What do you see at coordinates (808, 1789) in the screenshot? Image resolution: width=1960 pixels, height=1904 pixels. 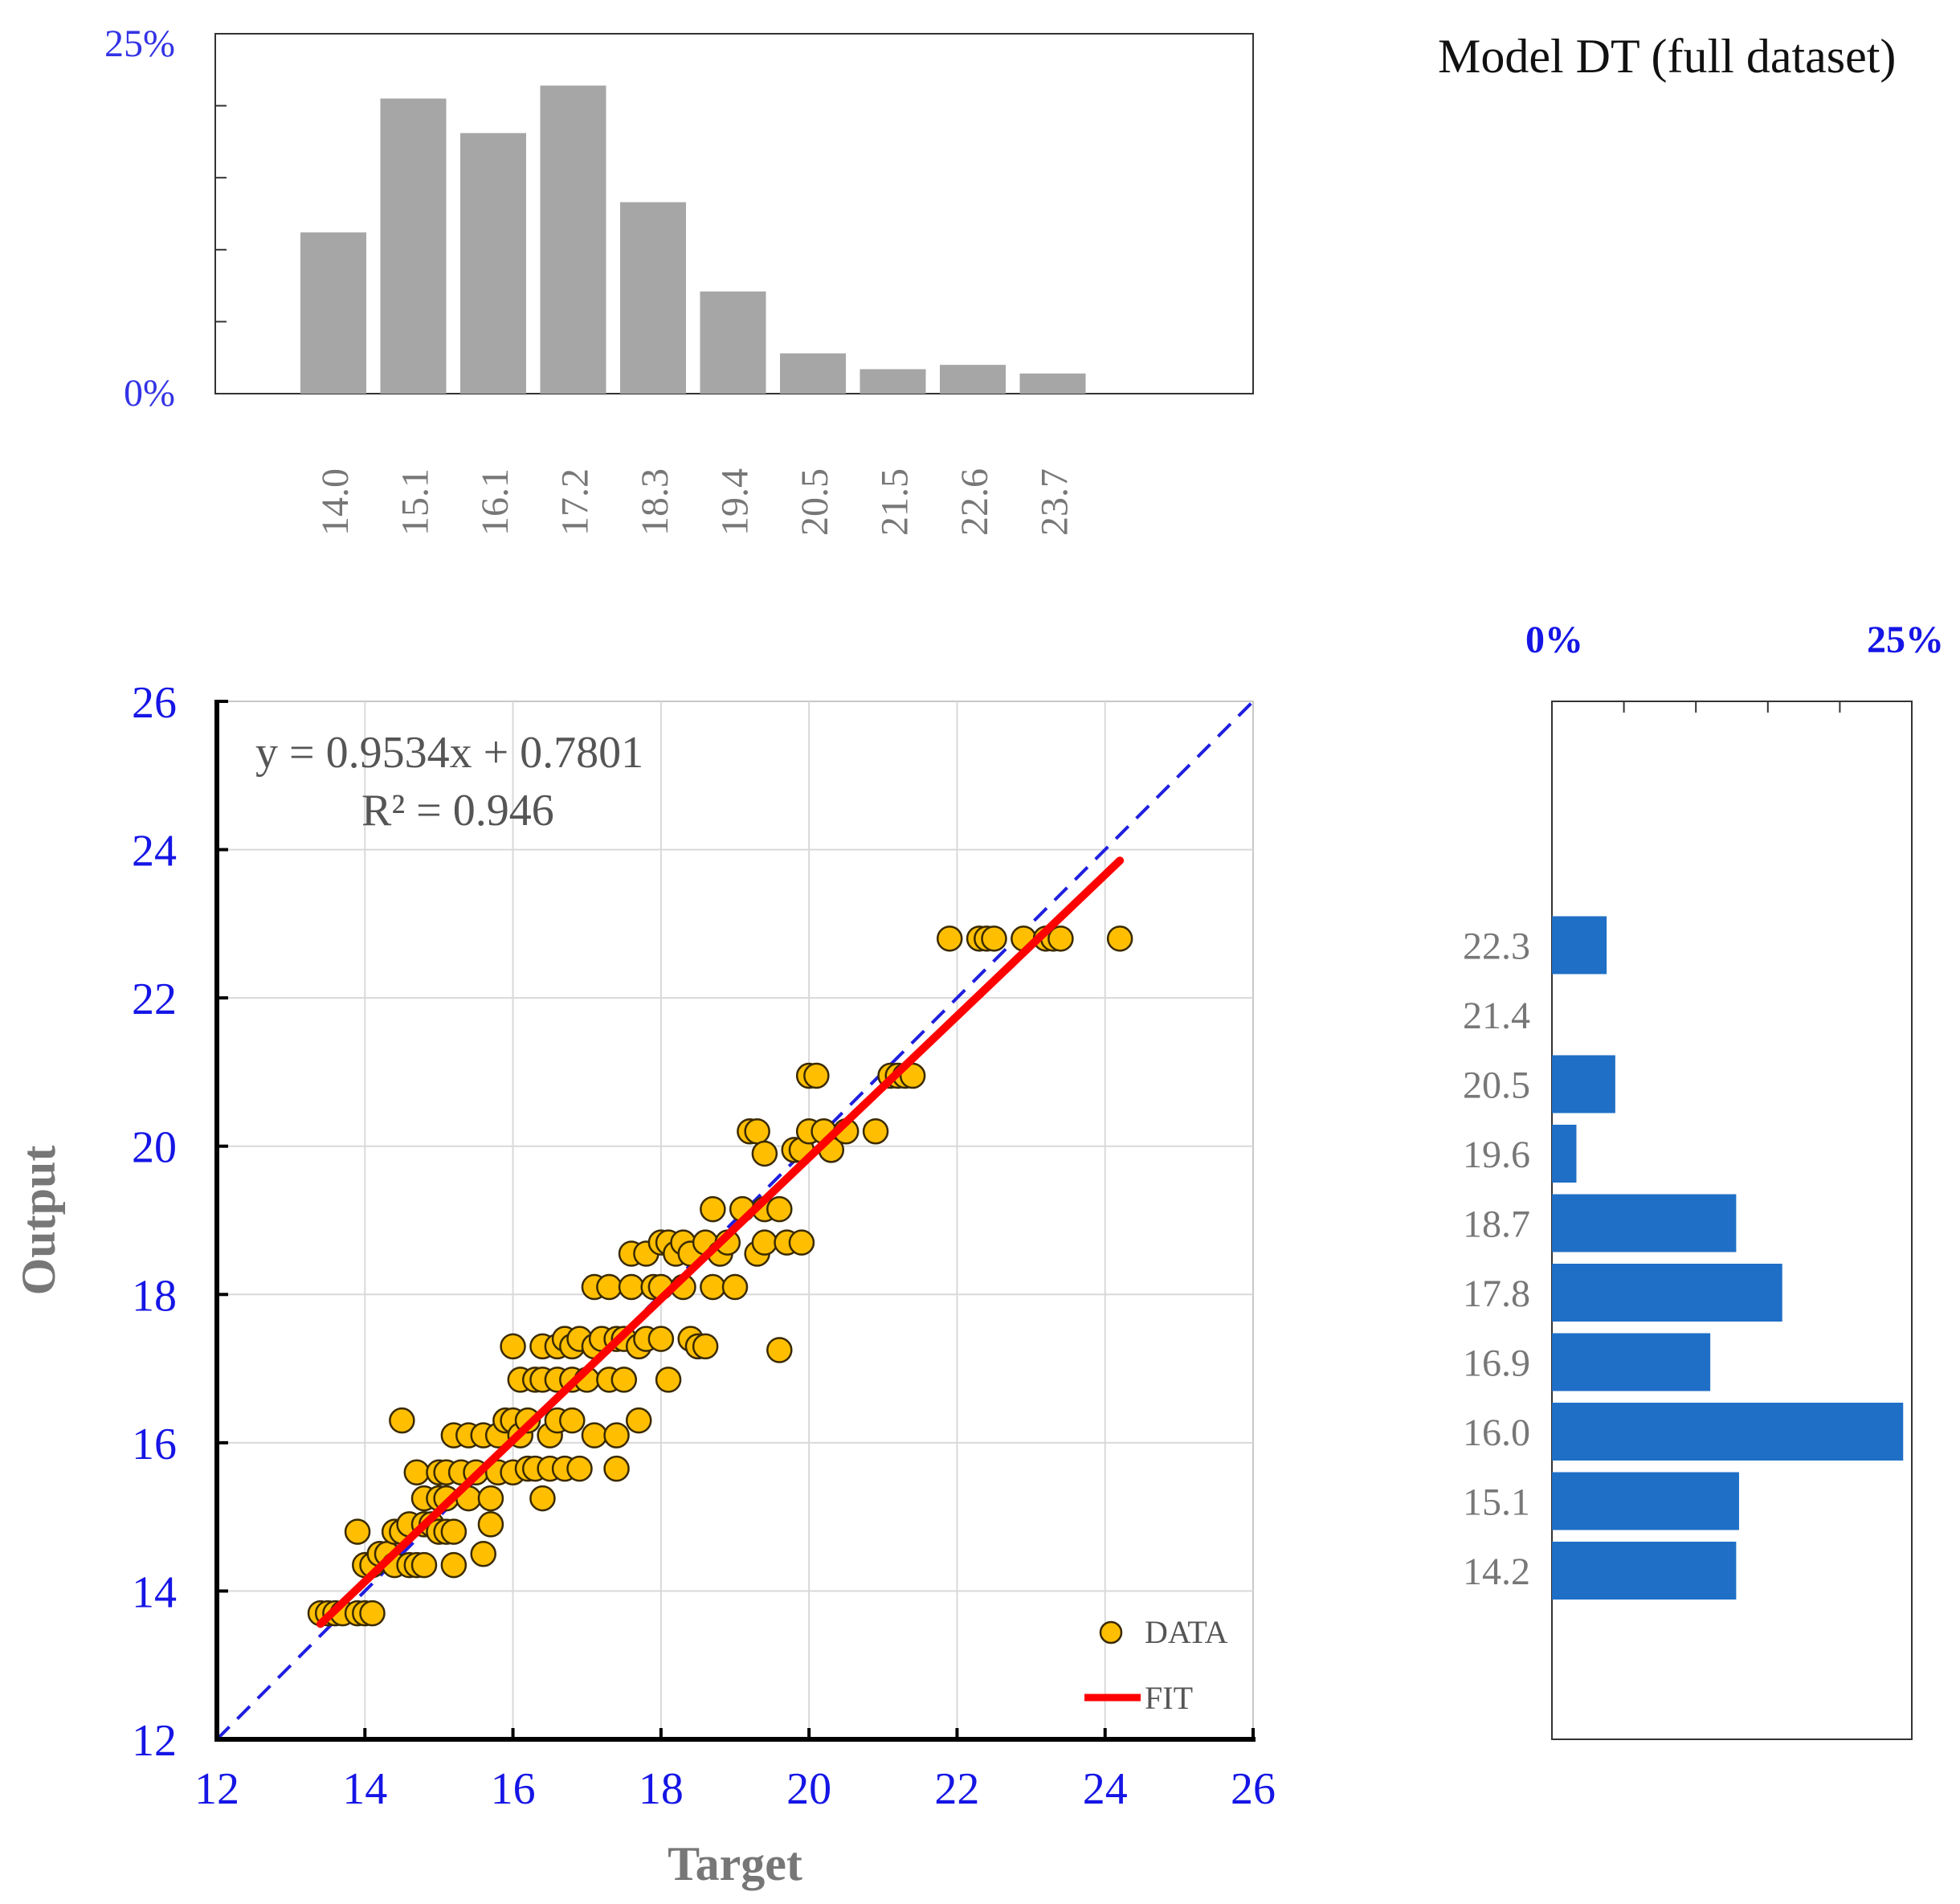 I see `x-tick-label: 20` at bounding box center [808, 1789].